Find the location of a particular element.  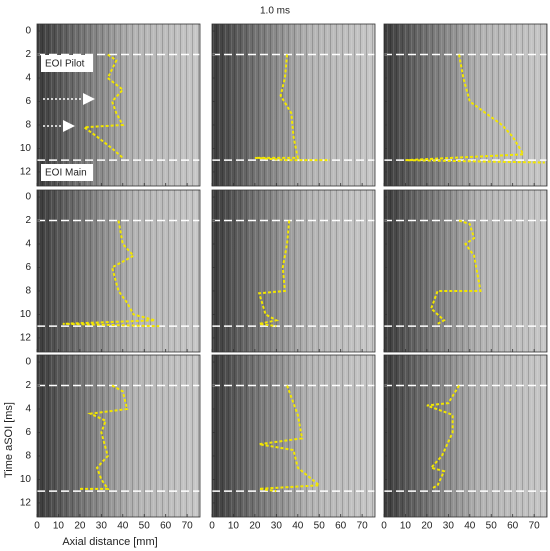

annotation: EOI Pilot is located at coordinates (65, 64).